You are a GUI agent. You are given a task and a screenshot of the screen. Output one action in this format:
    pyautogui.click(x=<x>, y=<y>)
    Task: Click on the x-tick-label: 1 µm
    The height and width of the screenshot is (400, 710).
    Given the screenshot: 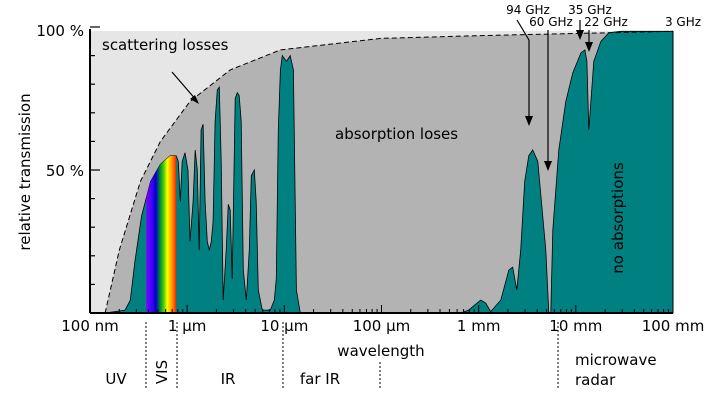 What is the action you would take?
    pyautogui.click(x=187, y=326)
    